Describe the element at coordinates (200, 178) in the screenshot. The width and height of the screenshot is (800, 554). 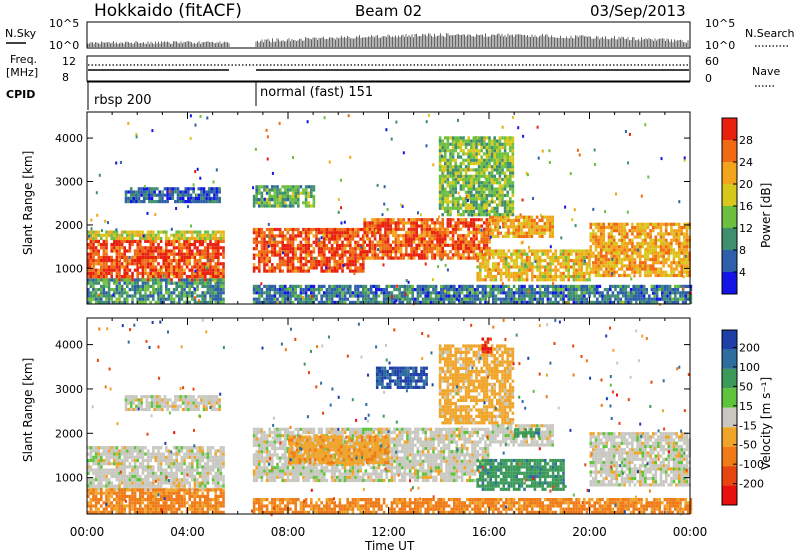
I see `power-noise-cell` at that location.